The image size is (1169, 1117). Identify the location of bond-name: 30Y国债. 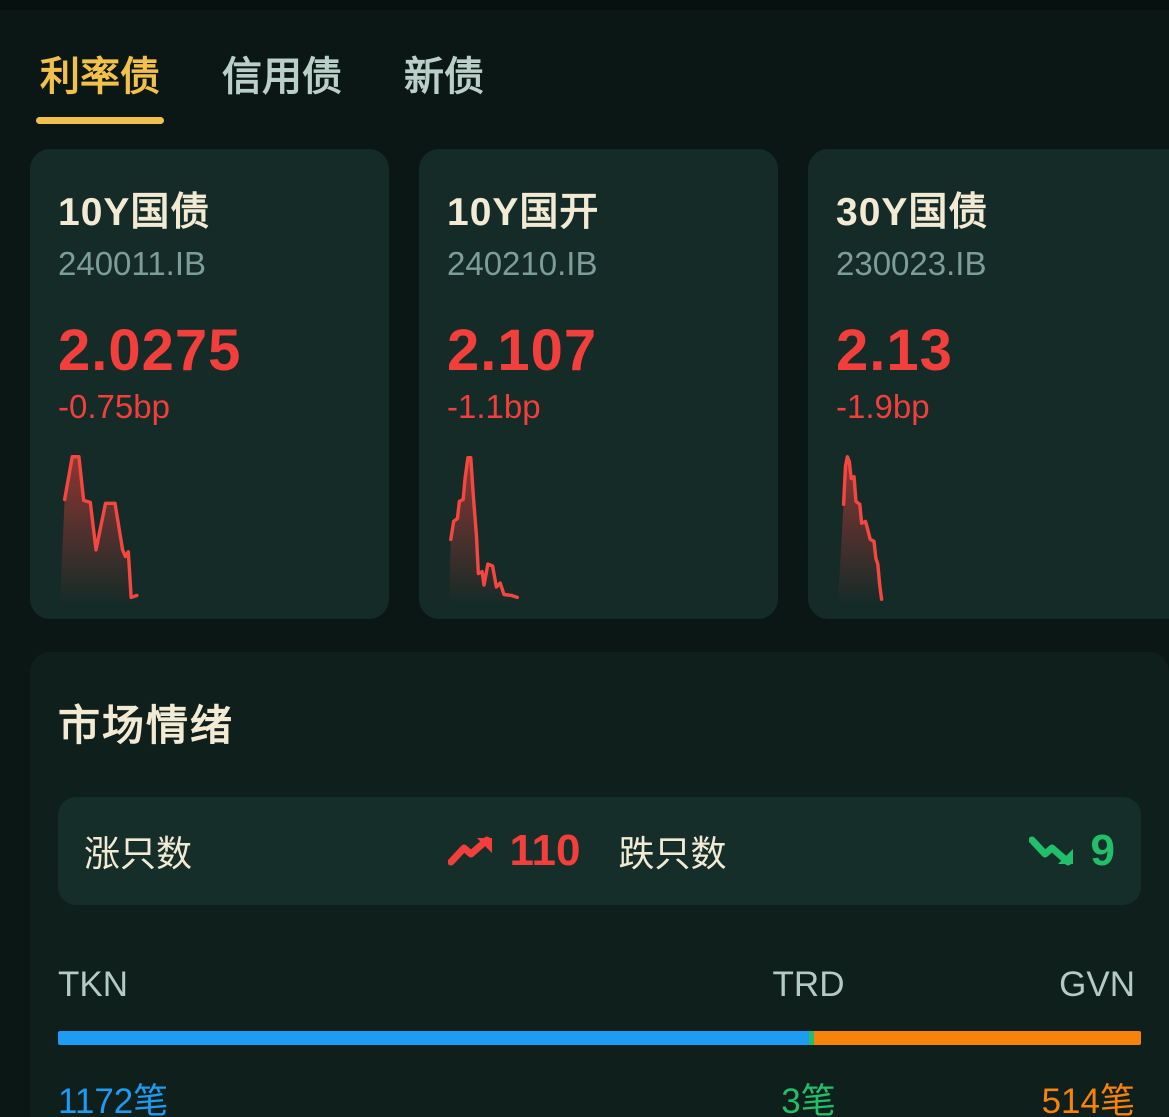
(912, 212).